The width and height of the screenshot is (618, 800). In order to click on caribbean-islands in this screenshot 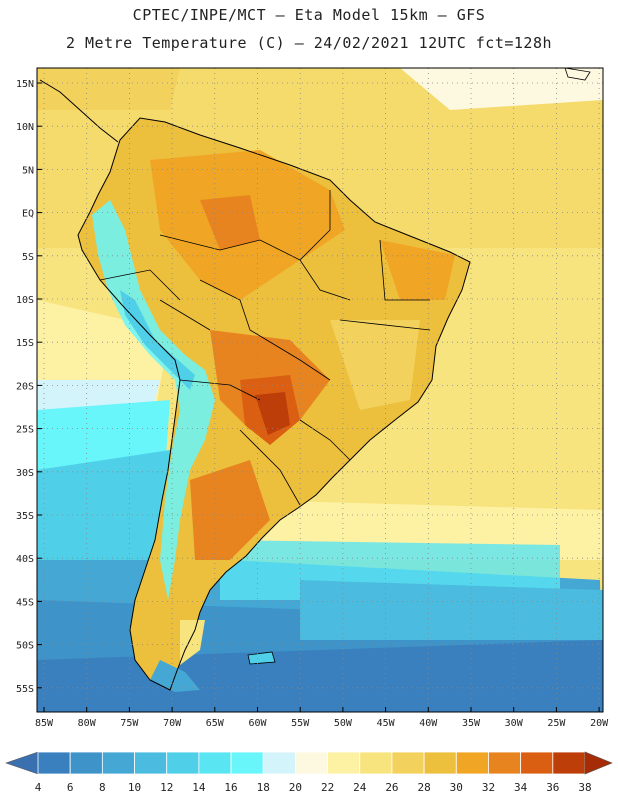, I will do `click(577, 74)`.